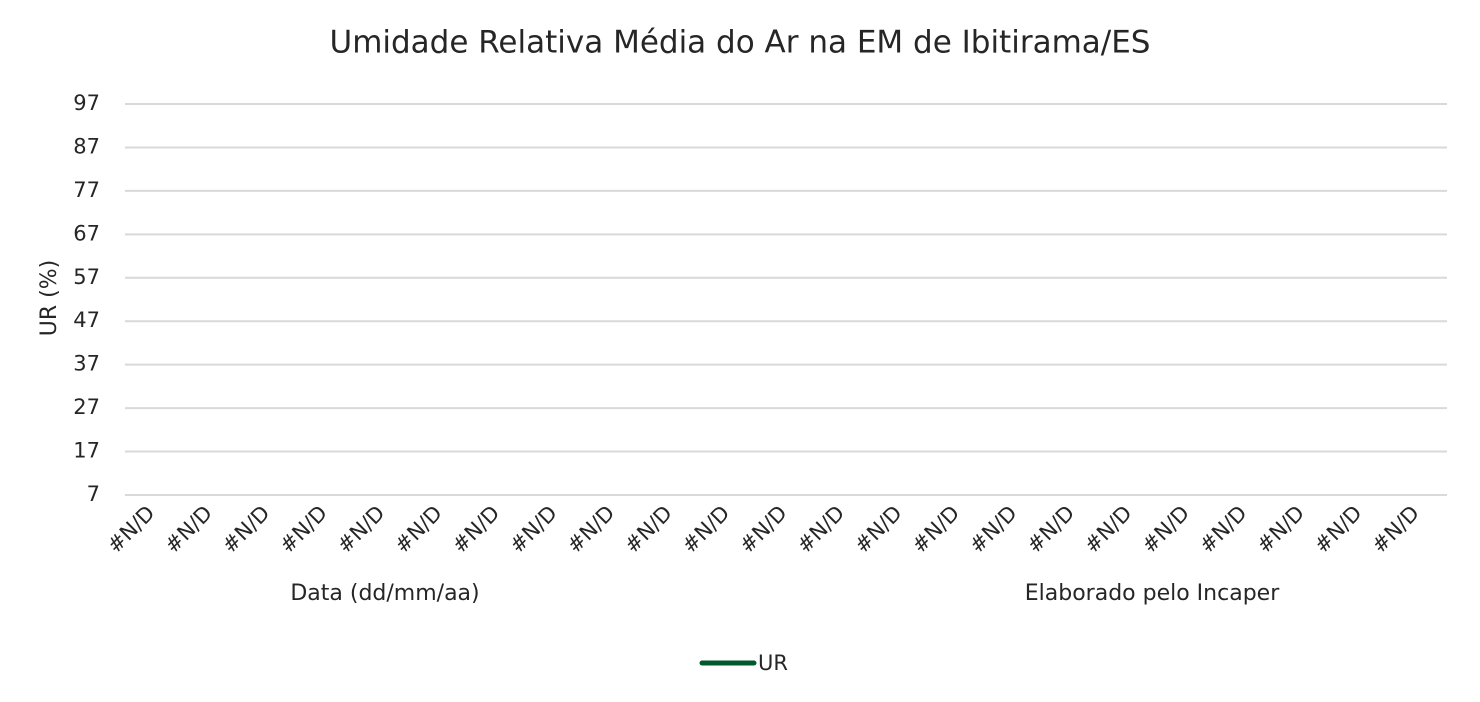 The height and width of the screenshot is (702, 1480). Describe the element at coordinates (86, 364) in the screenshot. I see `y-tick-label: 37` at that location.